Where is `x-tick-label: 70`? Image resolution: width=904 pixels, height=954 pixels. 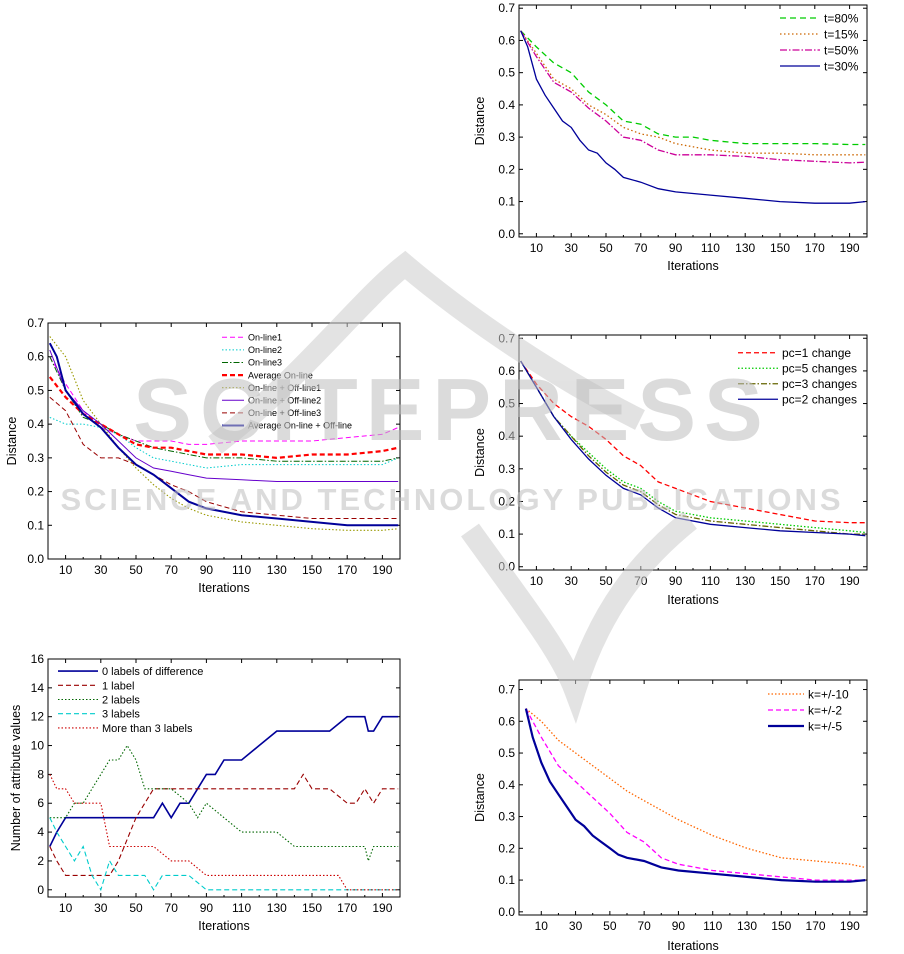 x-tick-label: 70 is located at coordinates (172, 908).